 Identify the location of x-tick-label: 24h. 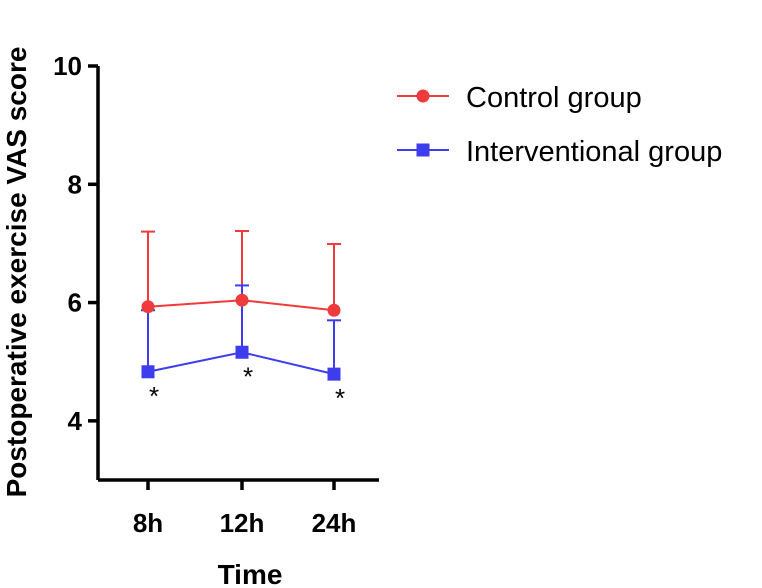
(334, 523).